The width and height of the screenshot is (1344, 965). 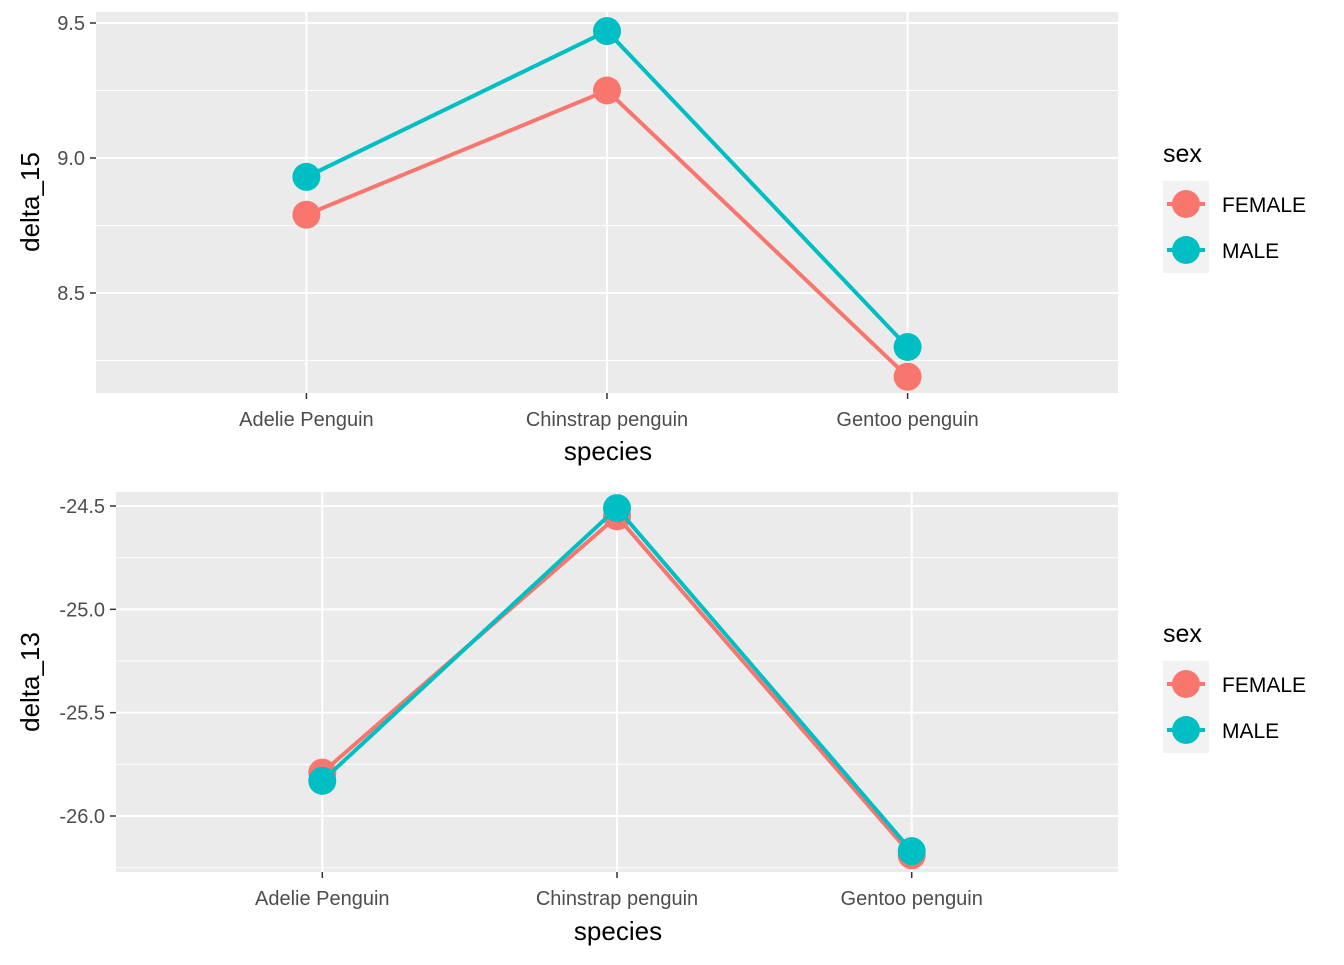 I want to click on y-tick-label: 9.0, so click(x=71, y=159).